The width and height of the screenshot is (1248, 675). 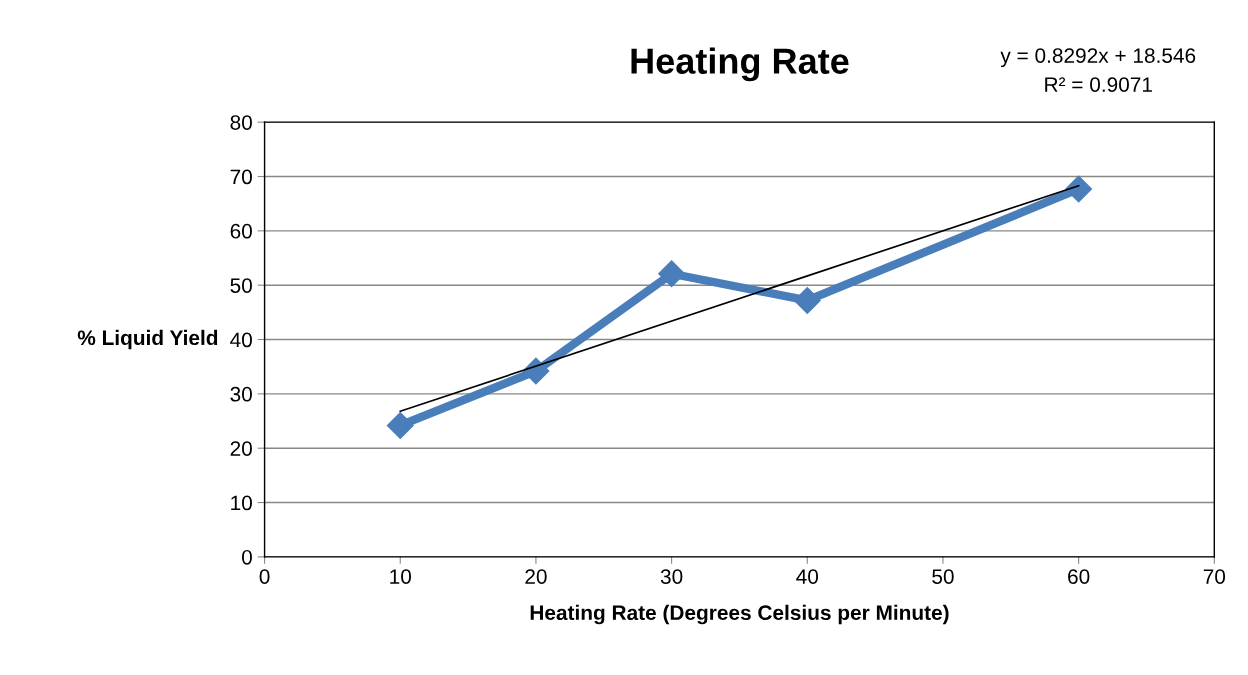 I want to click on x-tick-label: 50, so click(x=943, y=576).